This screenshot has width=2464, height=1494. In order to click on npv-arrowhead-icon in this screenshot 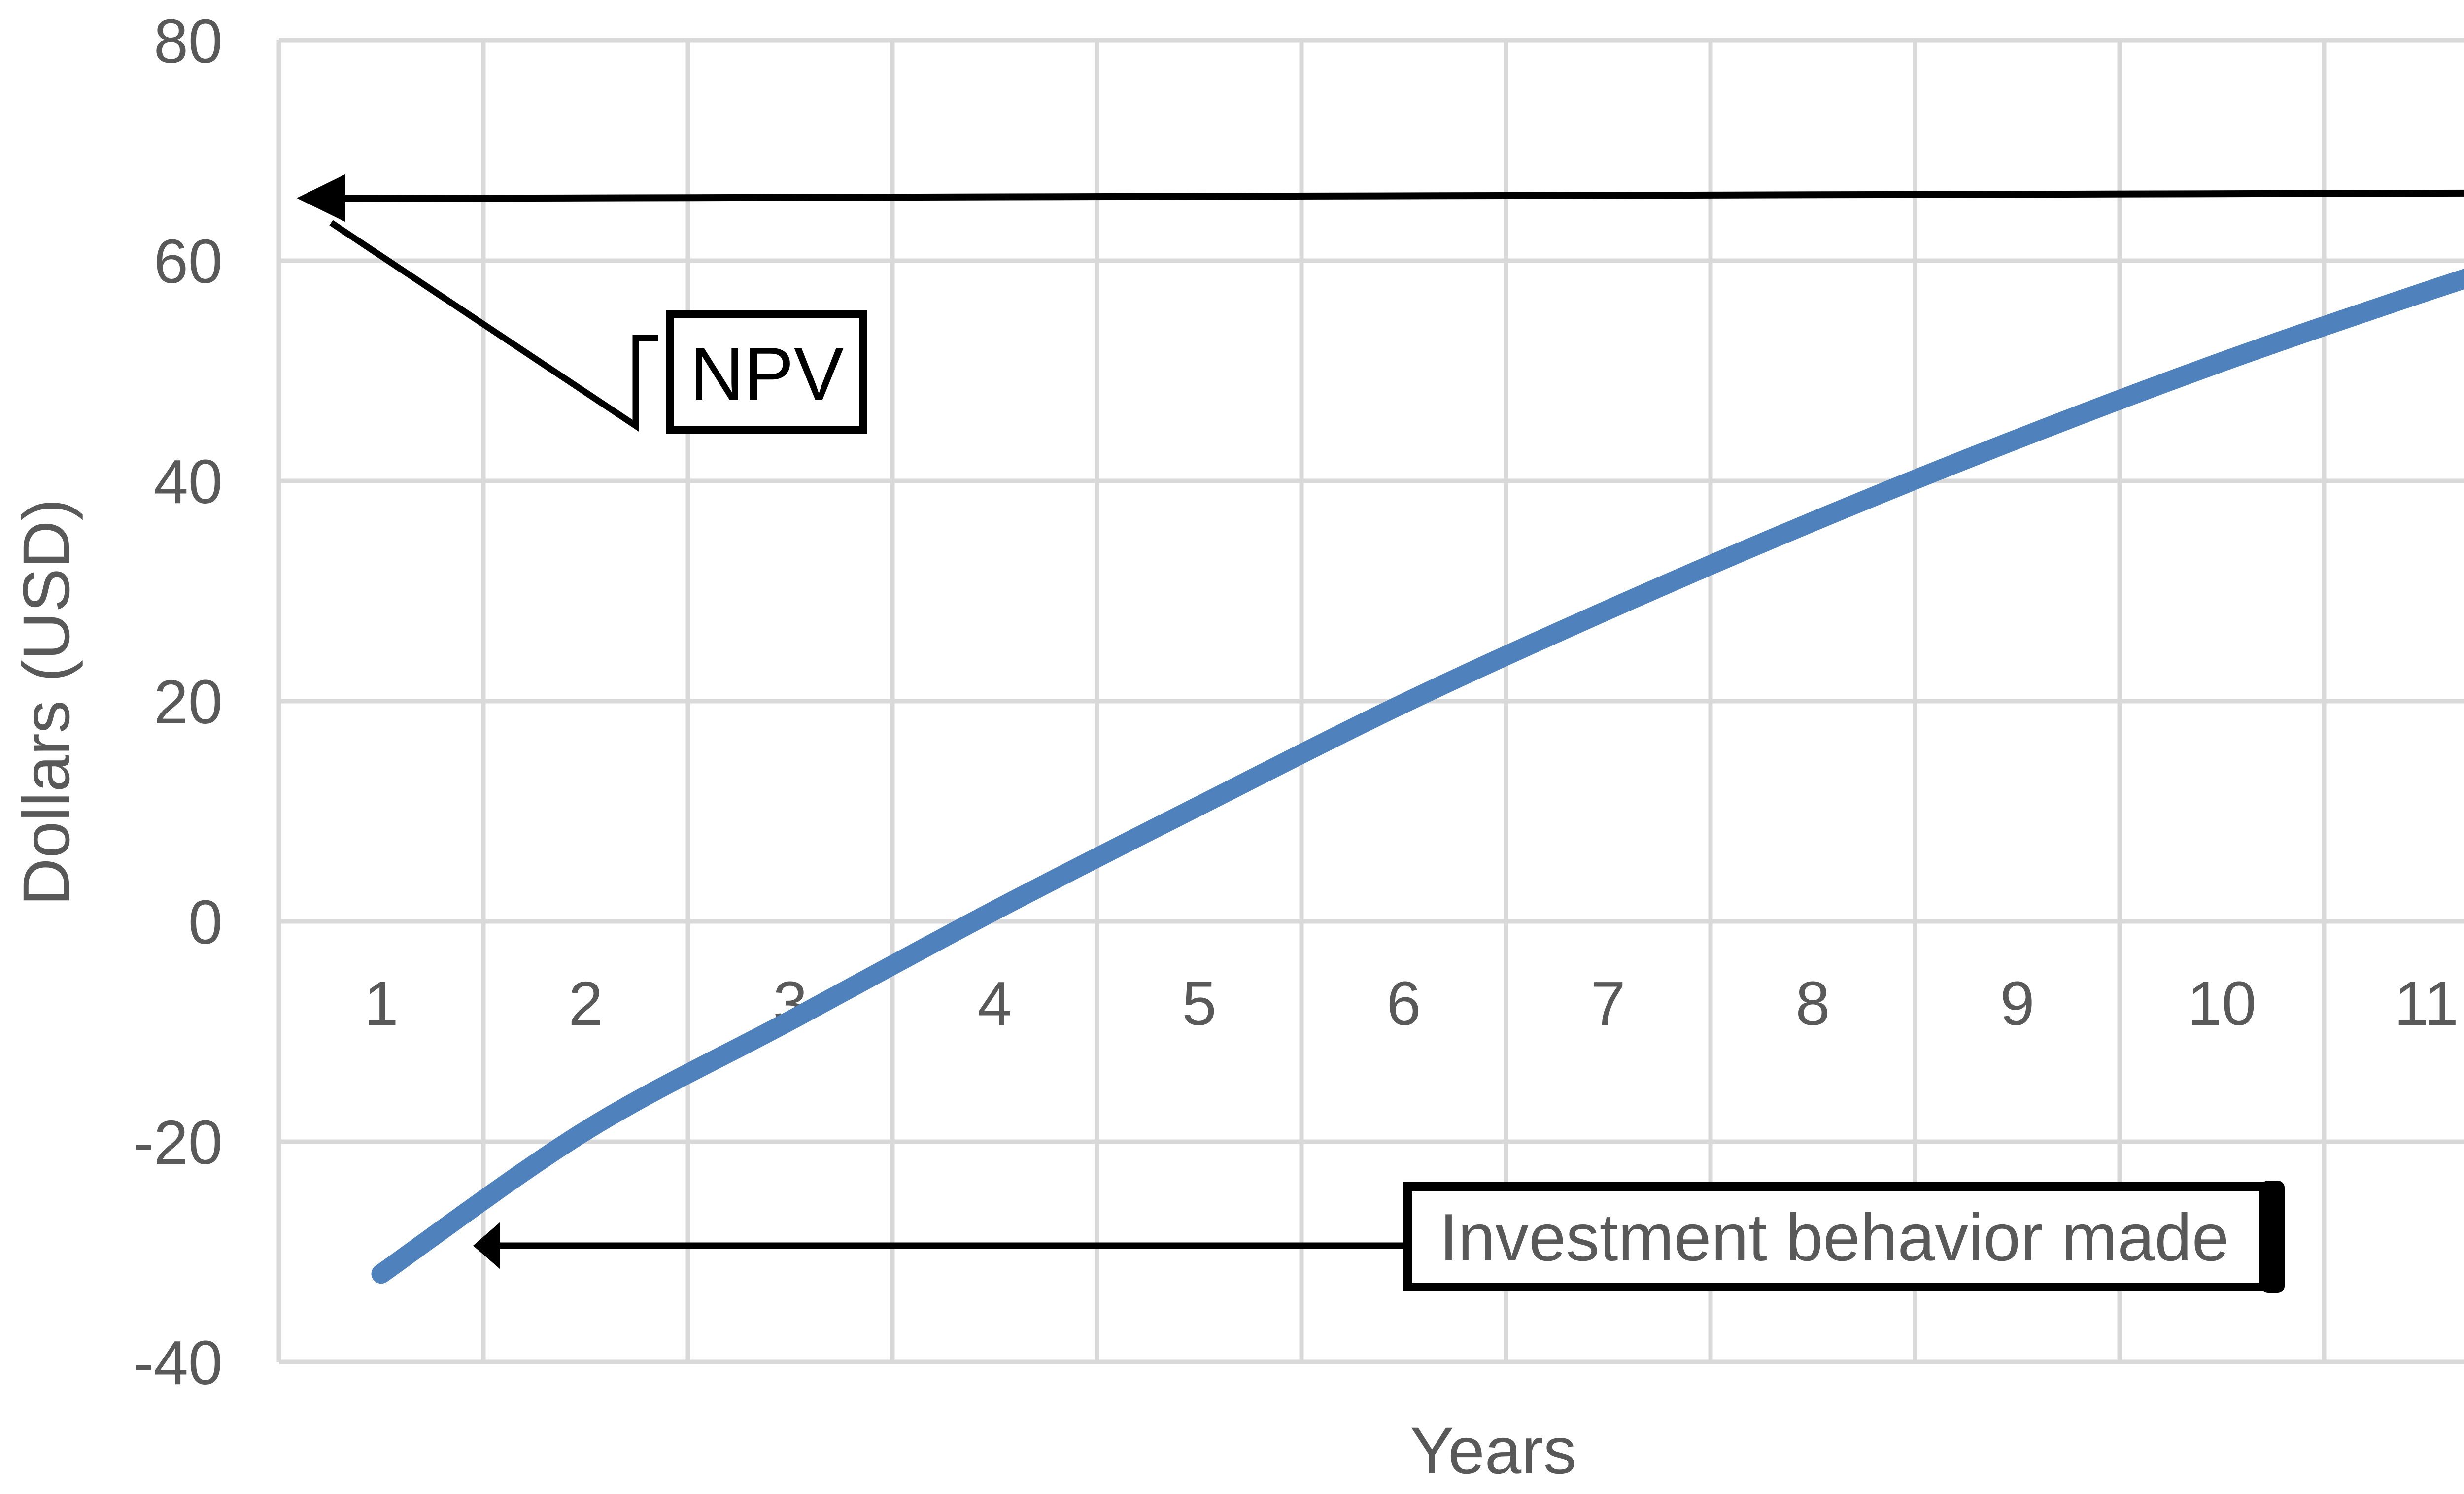, I will do `click(321, 198)`.